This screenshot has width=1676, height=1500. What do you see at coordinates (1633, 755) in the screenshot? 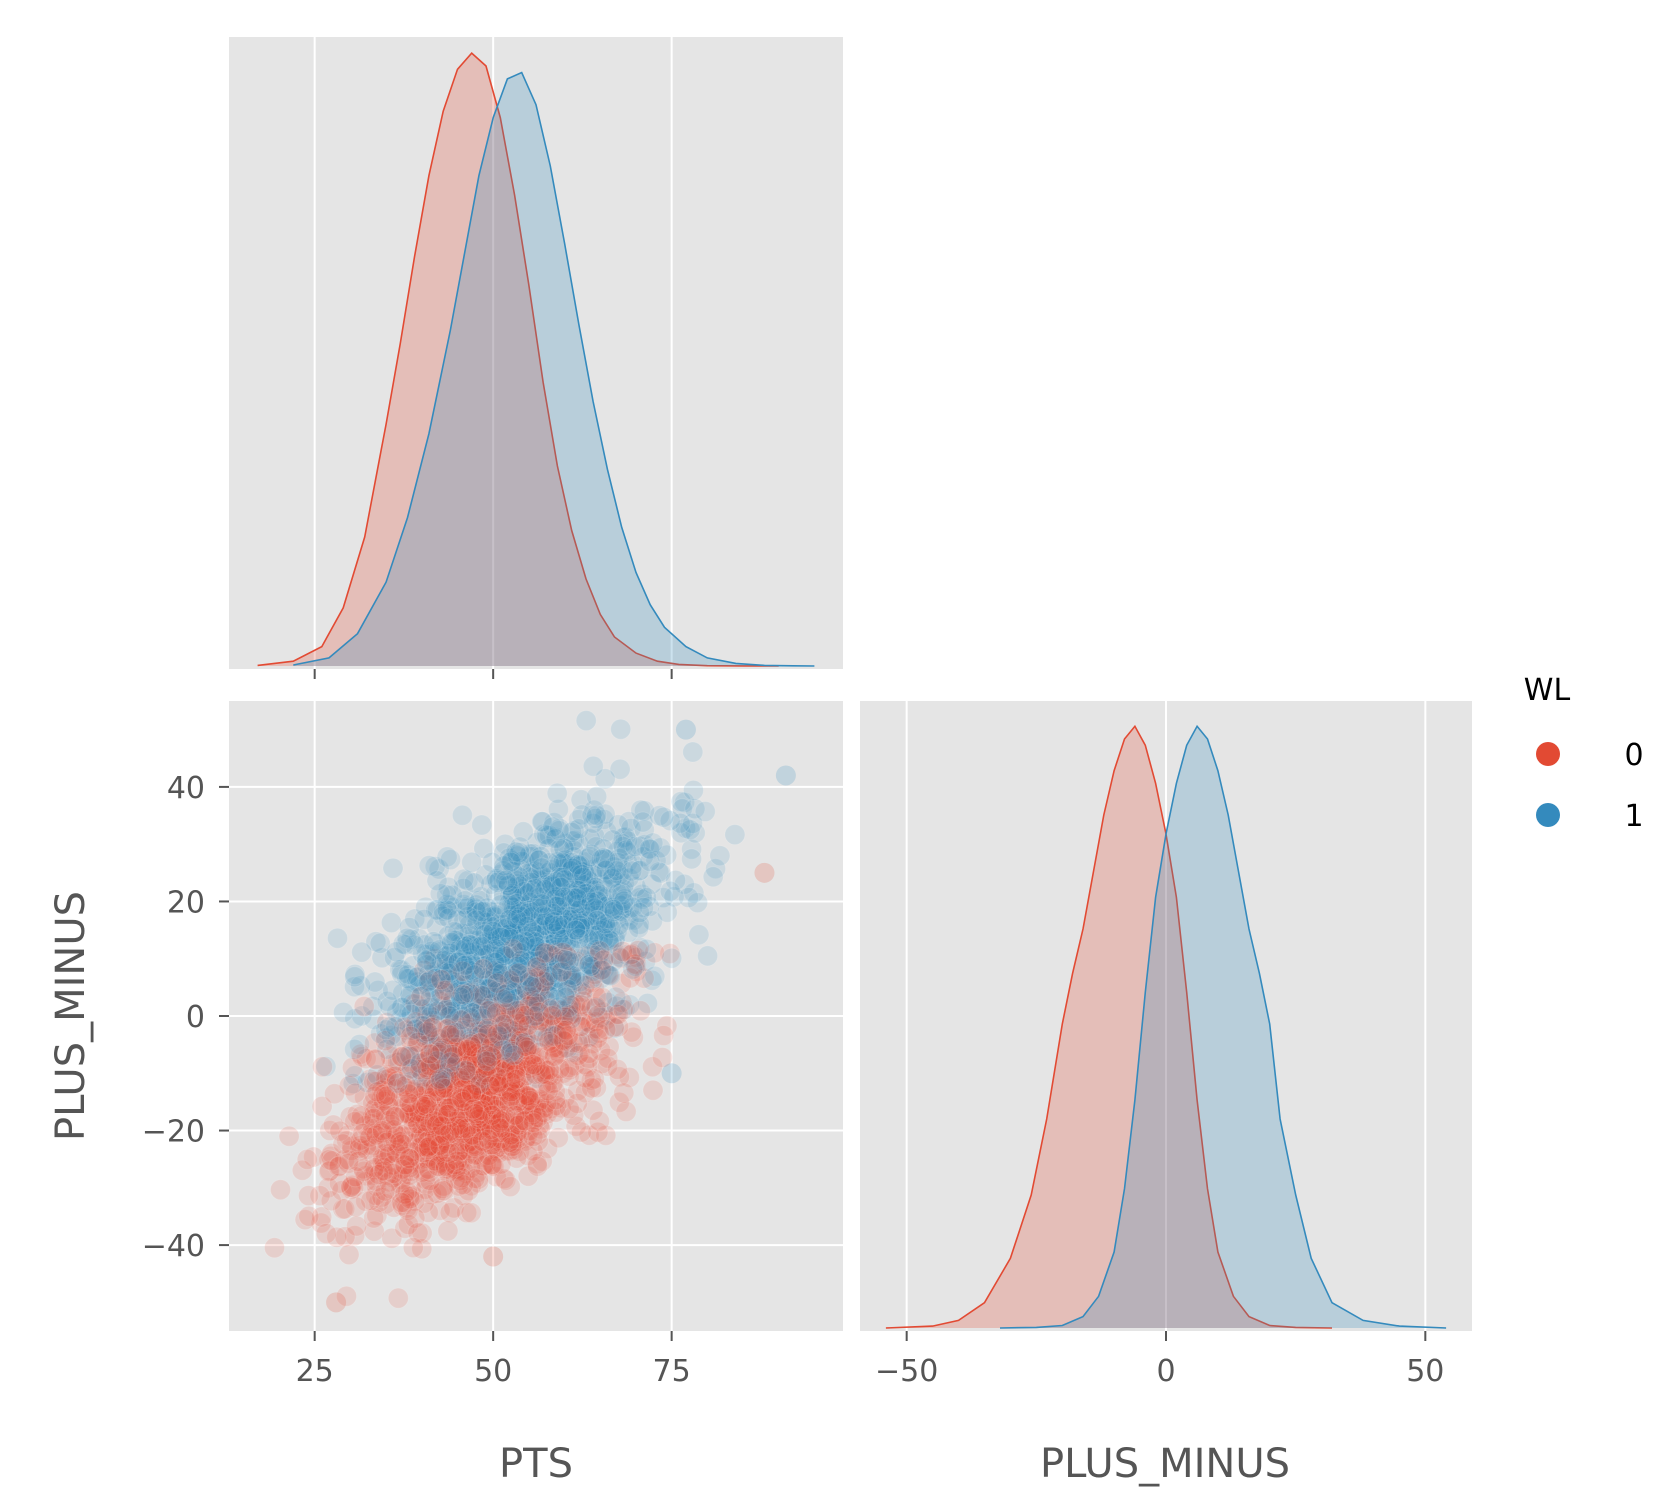
I see `legend-label-0: 0` at bounding box center [1633, 755].